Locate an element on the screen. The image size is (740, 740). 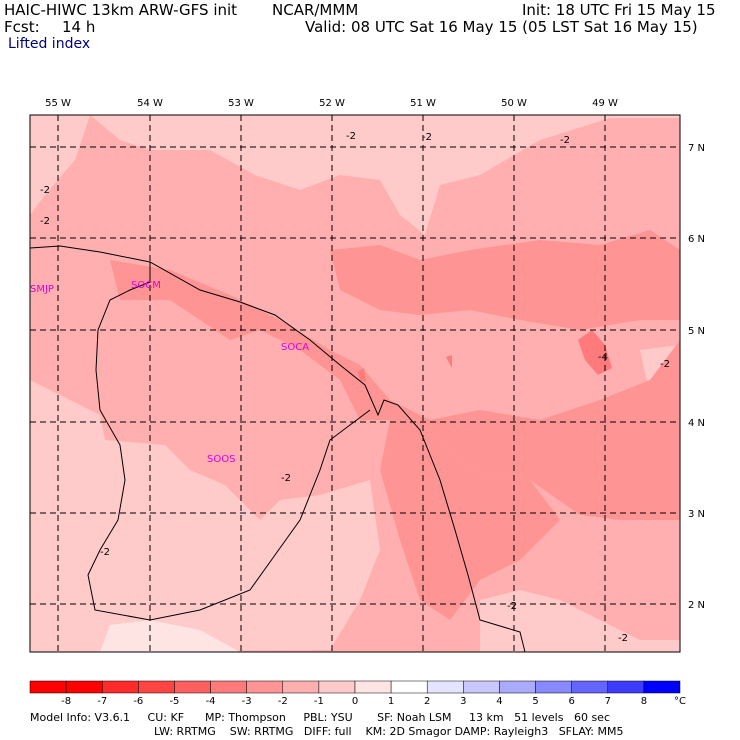
scale-tick-label: -4 is located at coordinates (211, 701).